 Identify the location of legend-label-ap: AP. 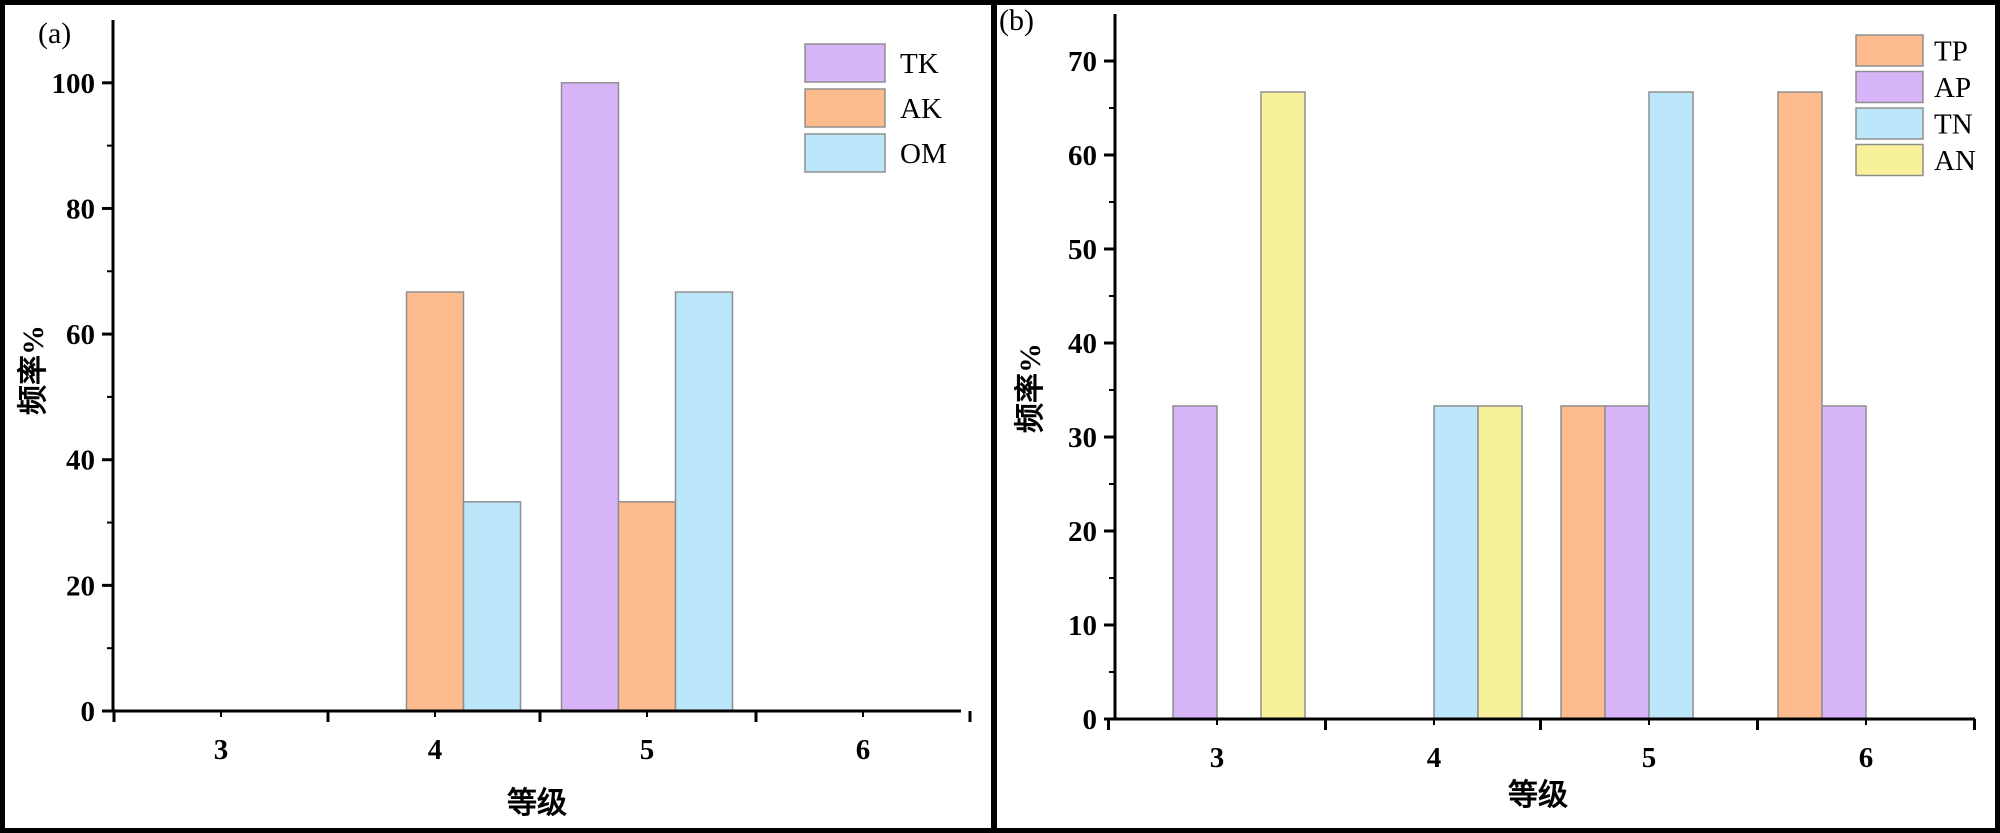
(1952, 88).